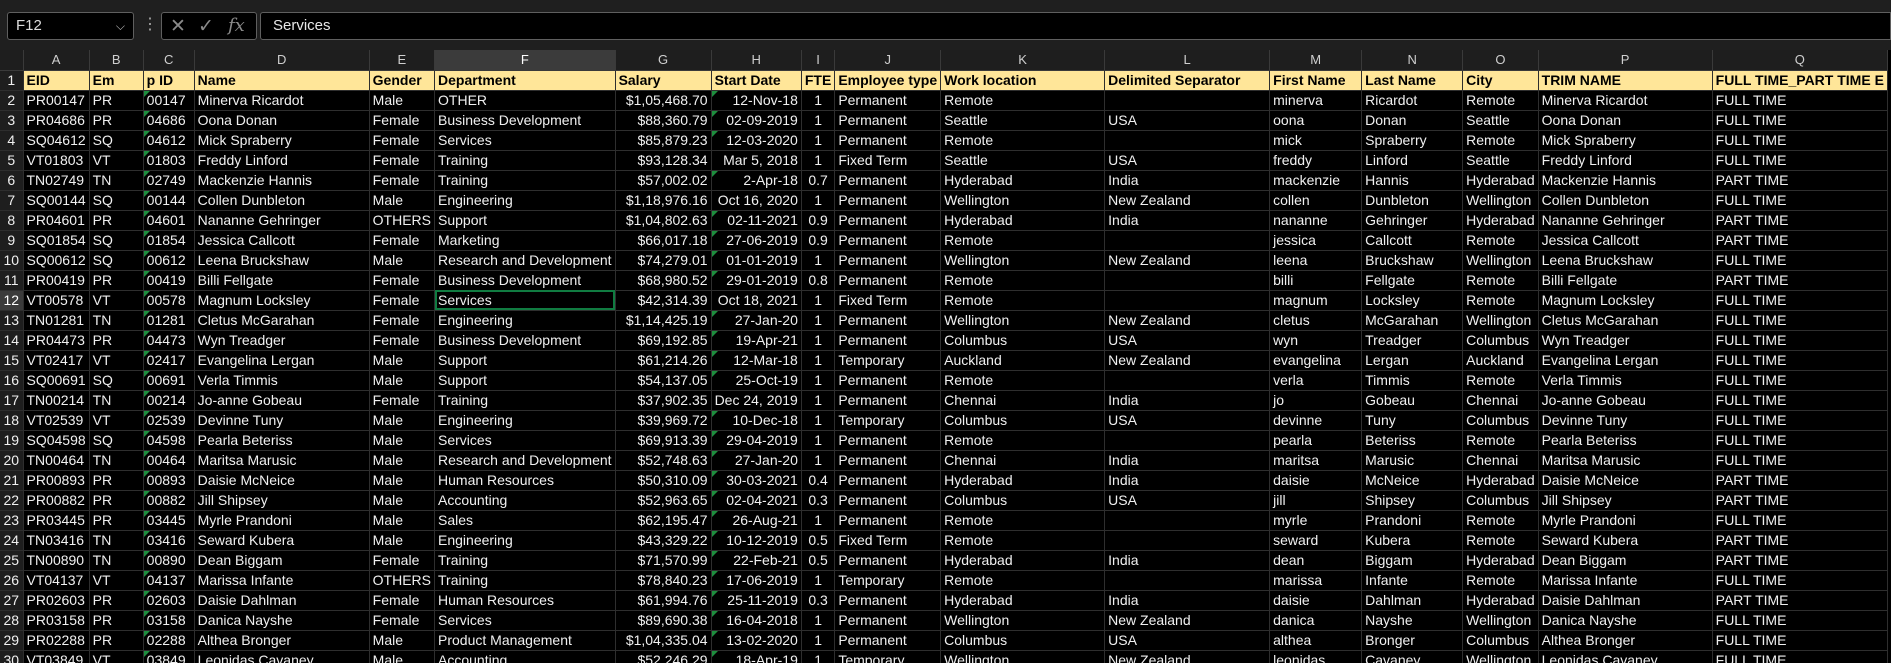 The image size is (1891, 663). I want to click on cell-m14: wyn, so click(1316, 340).